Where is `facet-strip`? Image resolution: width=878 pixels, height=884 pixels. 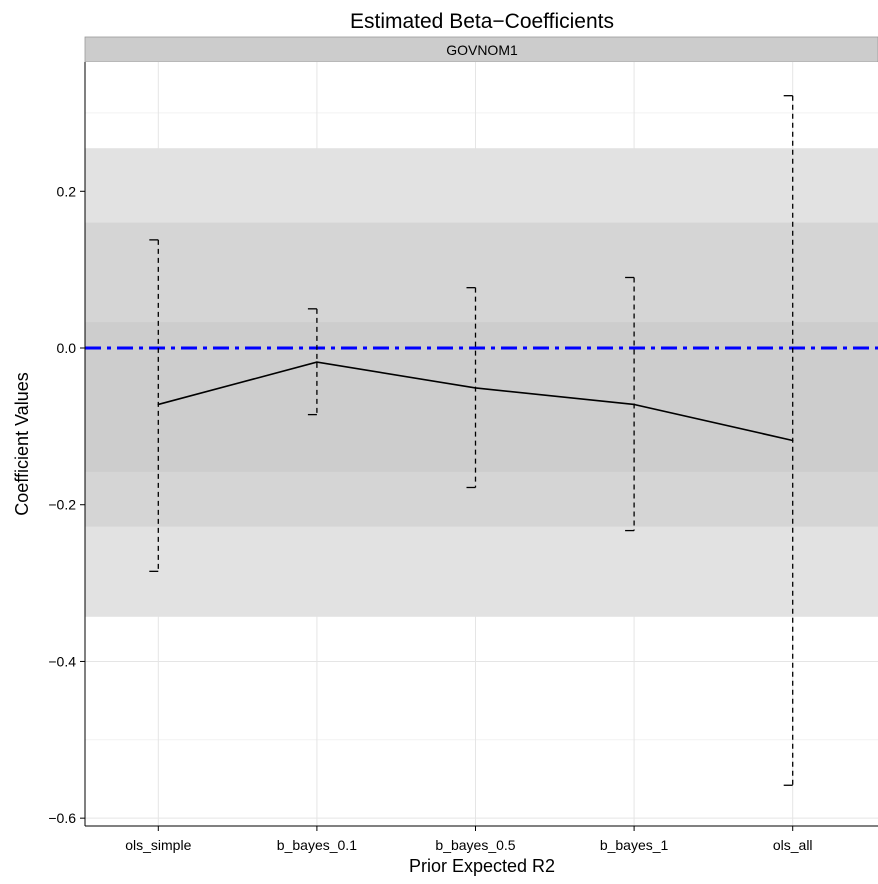 facet-strip is located at coordinates (481, 49).